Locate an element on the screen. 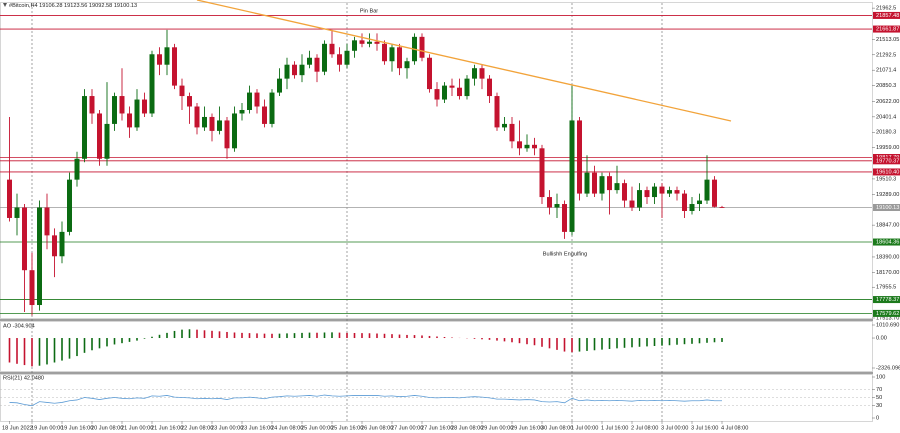  y-tick-label: 21292.5 is located at coordinates (886, 55).